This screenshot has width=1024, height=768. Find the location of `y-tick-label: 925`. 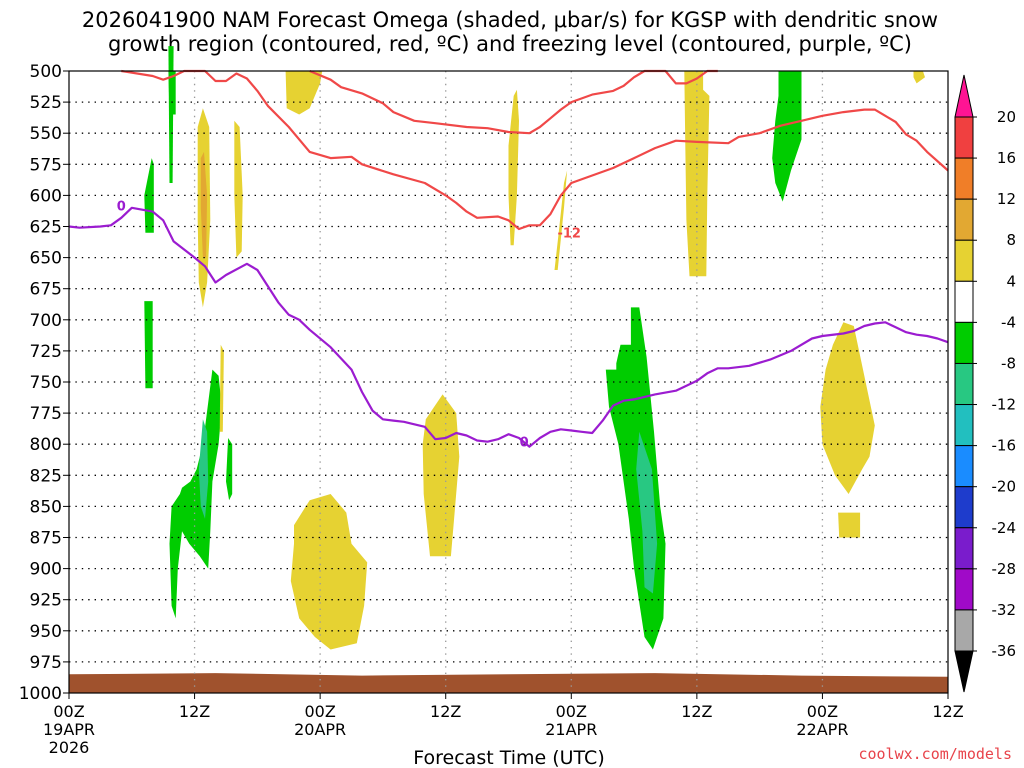

y-tick-label: 925 is located at coordinates (46, 601).